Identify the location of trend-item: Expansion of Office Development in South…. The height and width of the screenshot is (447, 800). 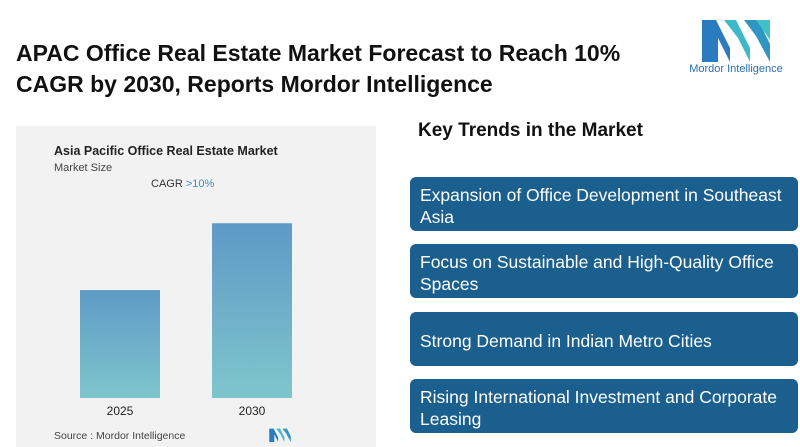
(604, 204).